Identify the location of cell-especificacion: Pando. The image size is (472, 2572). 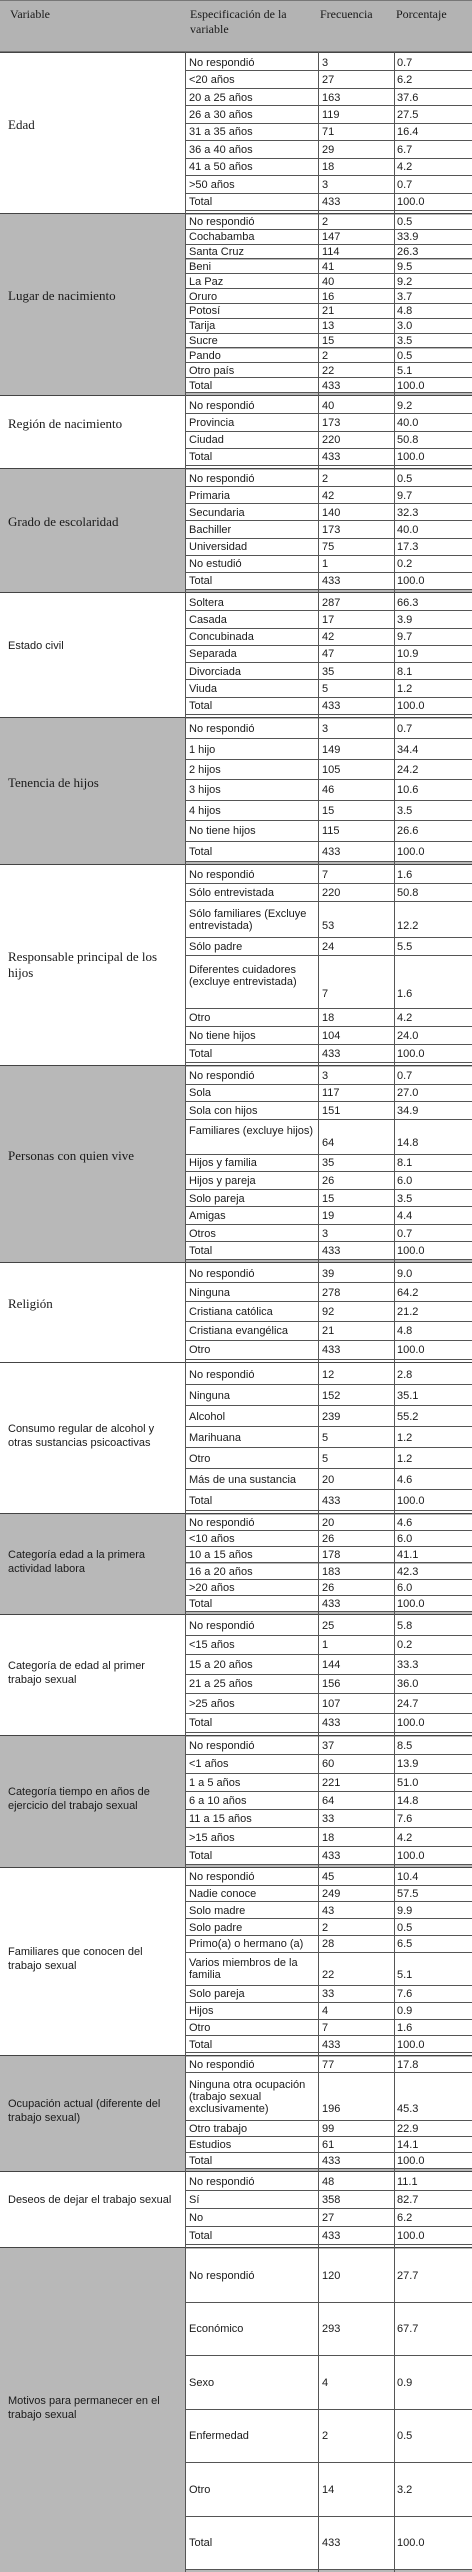
(205, 355).